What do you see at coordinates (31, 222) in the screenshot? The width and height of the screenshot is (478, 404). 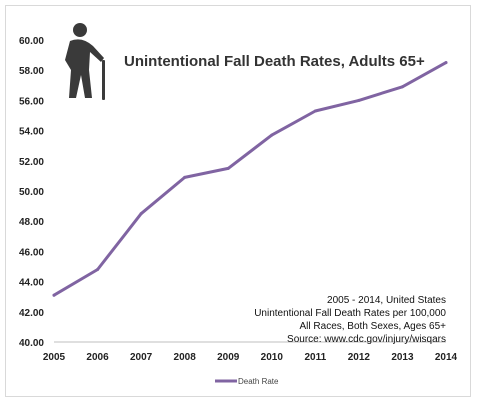 I see `y-tick-label: 48.00` at bounding box center [31, 222].